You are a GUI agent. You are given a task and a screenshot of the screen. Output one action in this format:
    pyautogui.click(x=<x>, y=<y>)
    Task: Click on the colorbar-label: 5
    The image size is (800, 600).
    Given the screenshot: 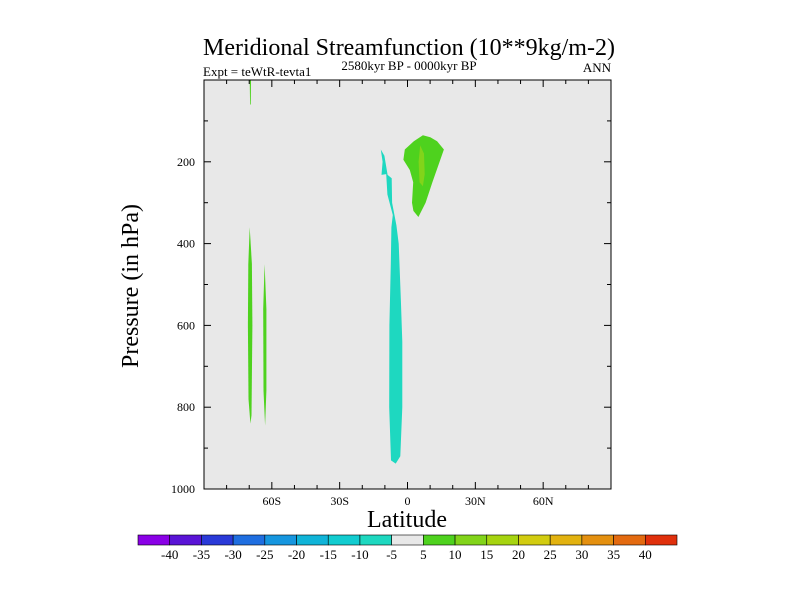 What is the action you would take?
    pyautogui.click(x=423, y=554)
    